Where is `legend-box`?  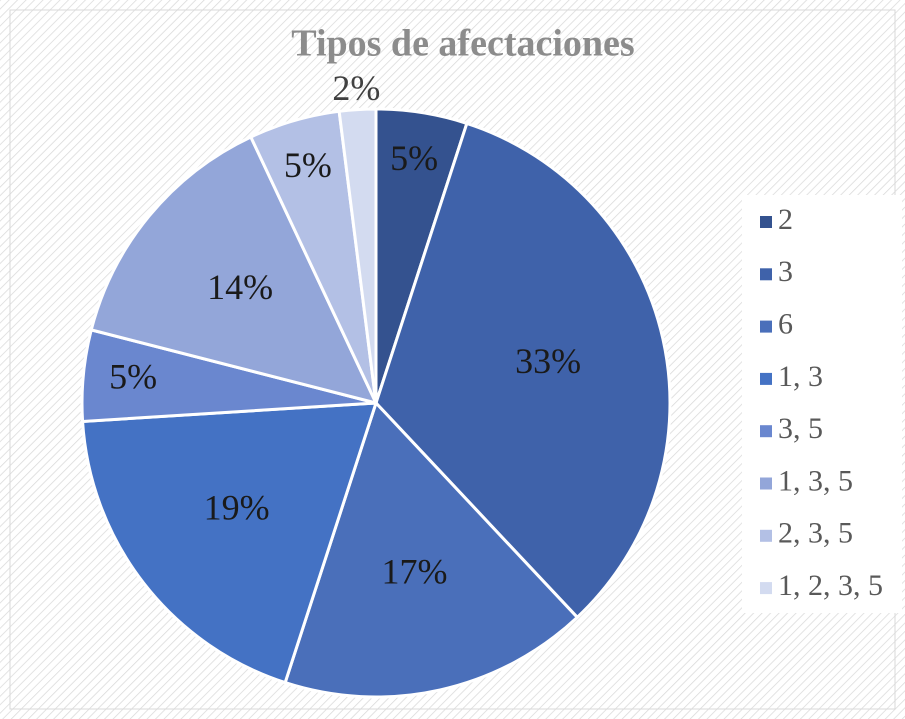
legend-box is located at coordinates (822, 404).